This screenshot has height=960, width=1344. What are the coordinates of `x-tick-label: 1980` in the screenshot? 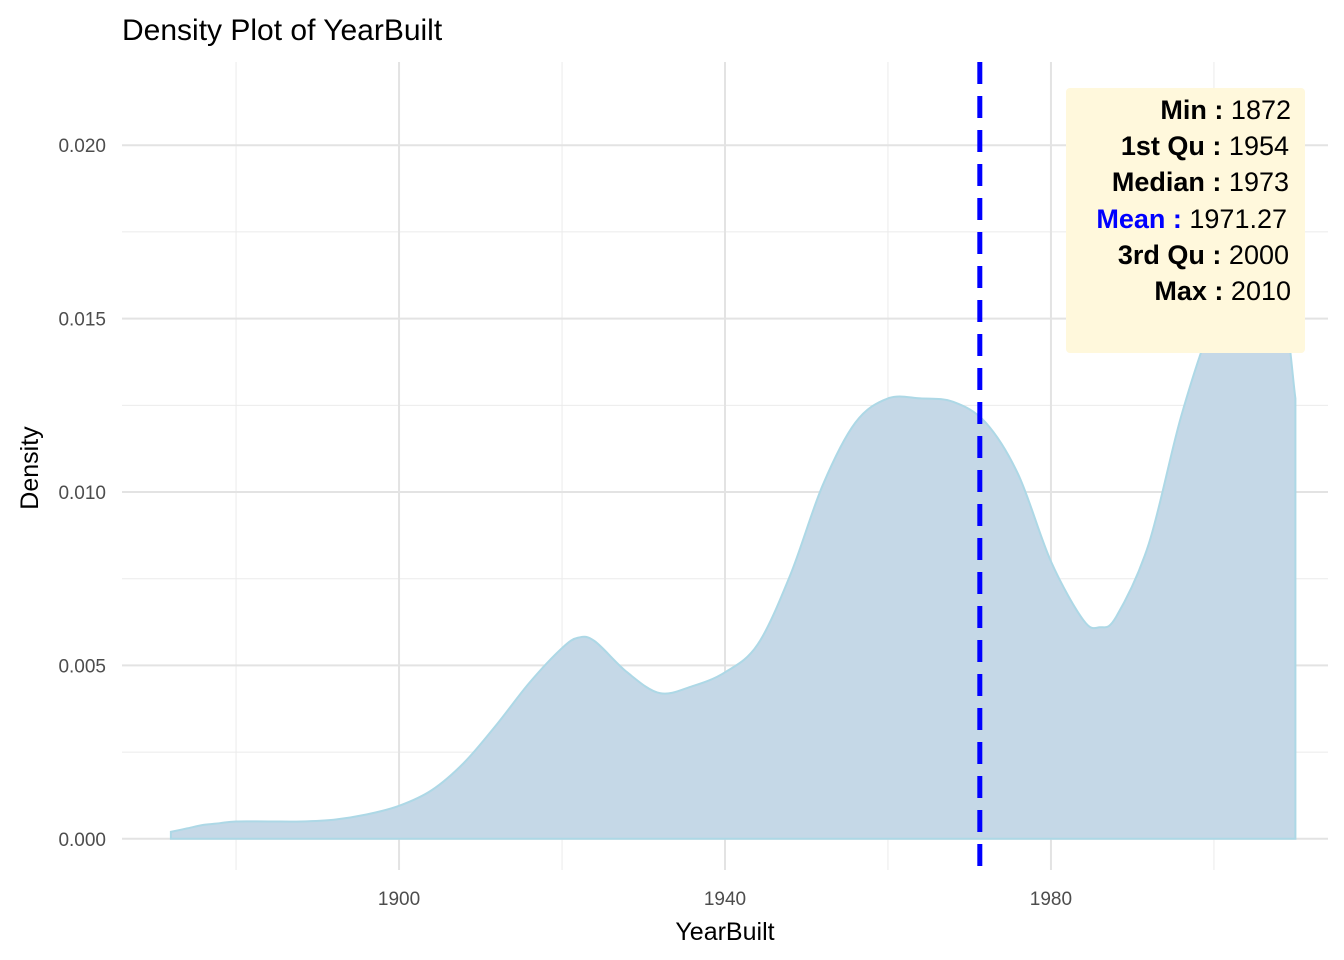 It's located at (1051, 899).